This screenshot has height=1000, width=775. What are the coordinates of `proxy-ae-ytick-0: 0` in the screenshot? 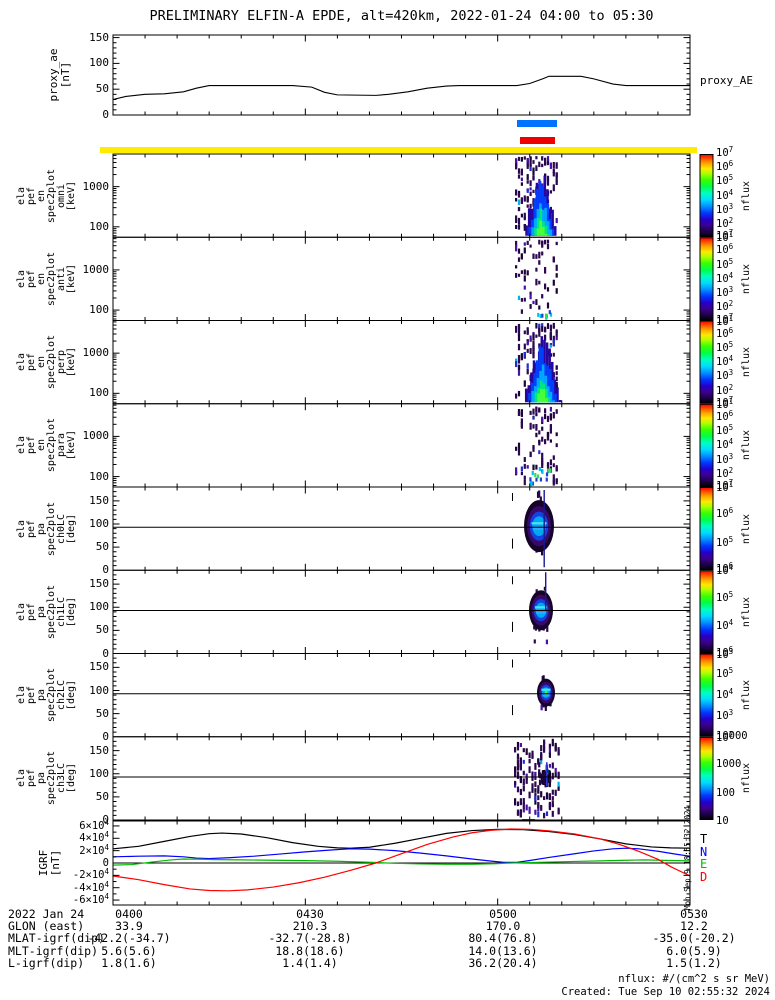 It's located at (105, 114).